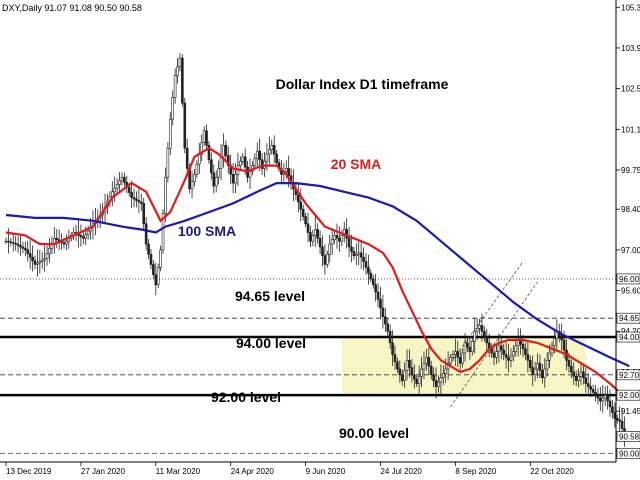  Describe the element at coordinates (271, 343) in the screenshot. I see `label-94-00-level: 94.00 level` at that location.